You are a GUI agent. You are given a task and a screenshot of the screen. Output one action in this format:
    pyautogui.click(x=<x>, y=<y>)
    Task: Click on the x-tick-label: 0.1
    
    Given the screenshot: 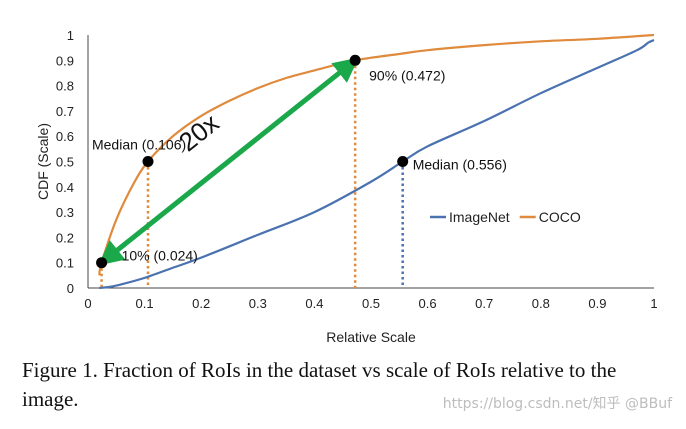 What is the action you would take?
    pyautogui.click(x=145, y=303)
    